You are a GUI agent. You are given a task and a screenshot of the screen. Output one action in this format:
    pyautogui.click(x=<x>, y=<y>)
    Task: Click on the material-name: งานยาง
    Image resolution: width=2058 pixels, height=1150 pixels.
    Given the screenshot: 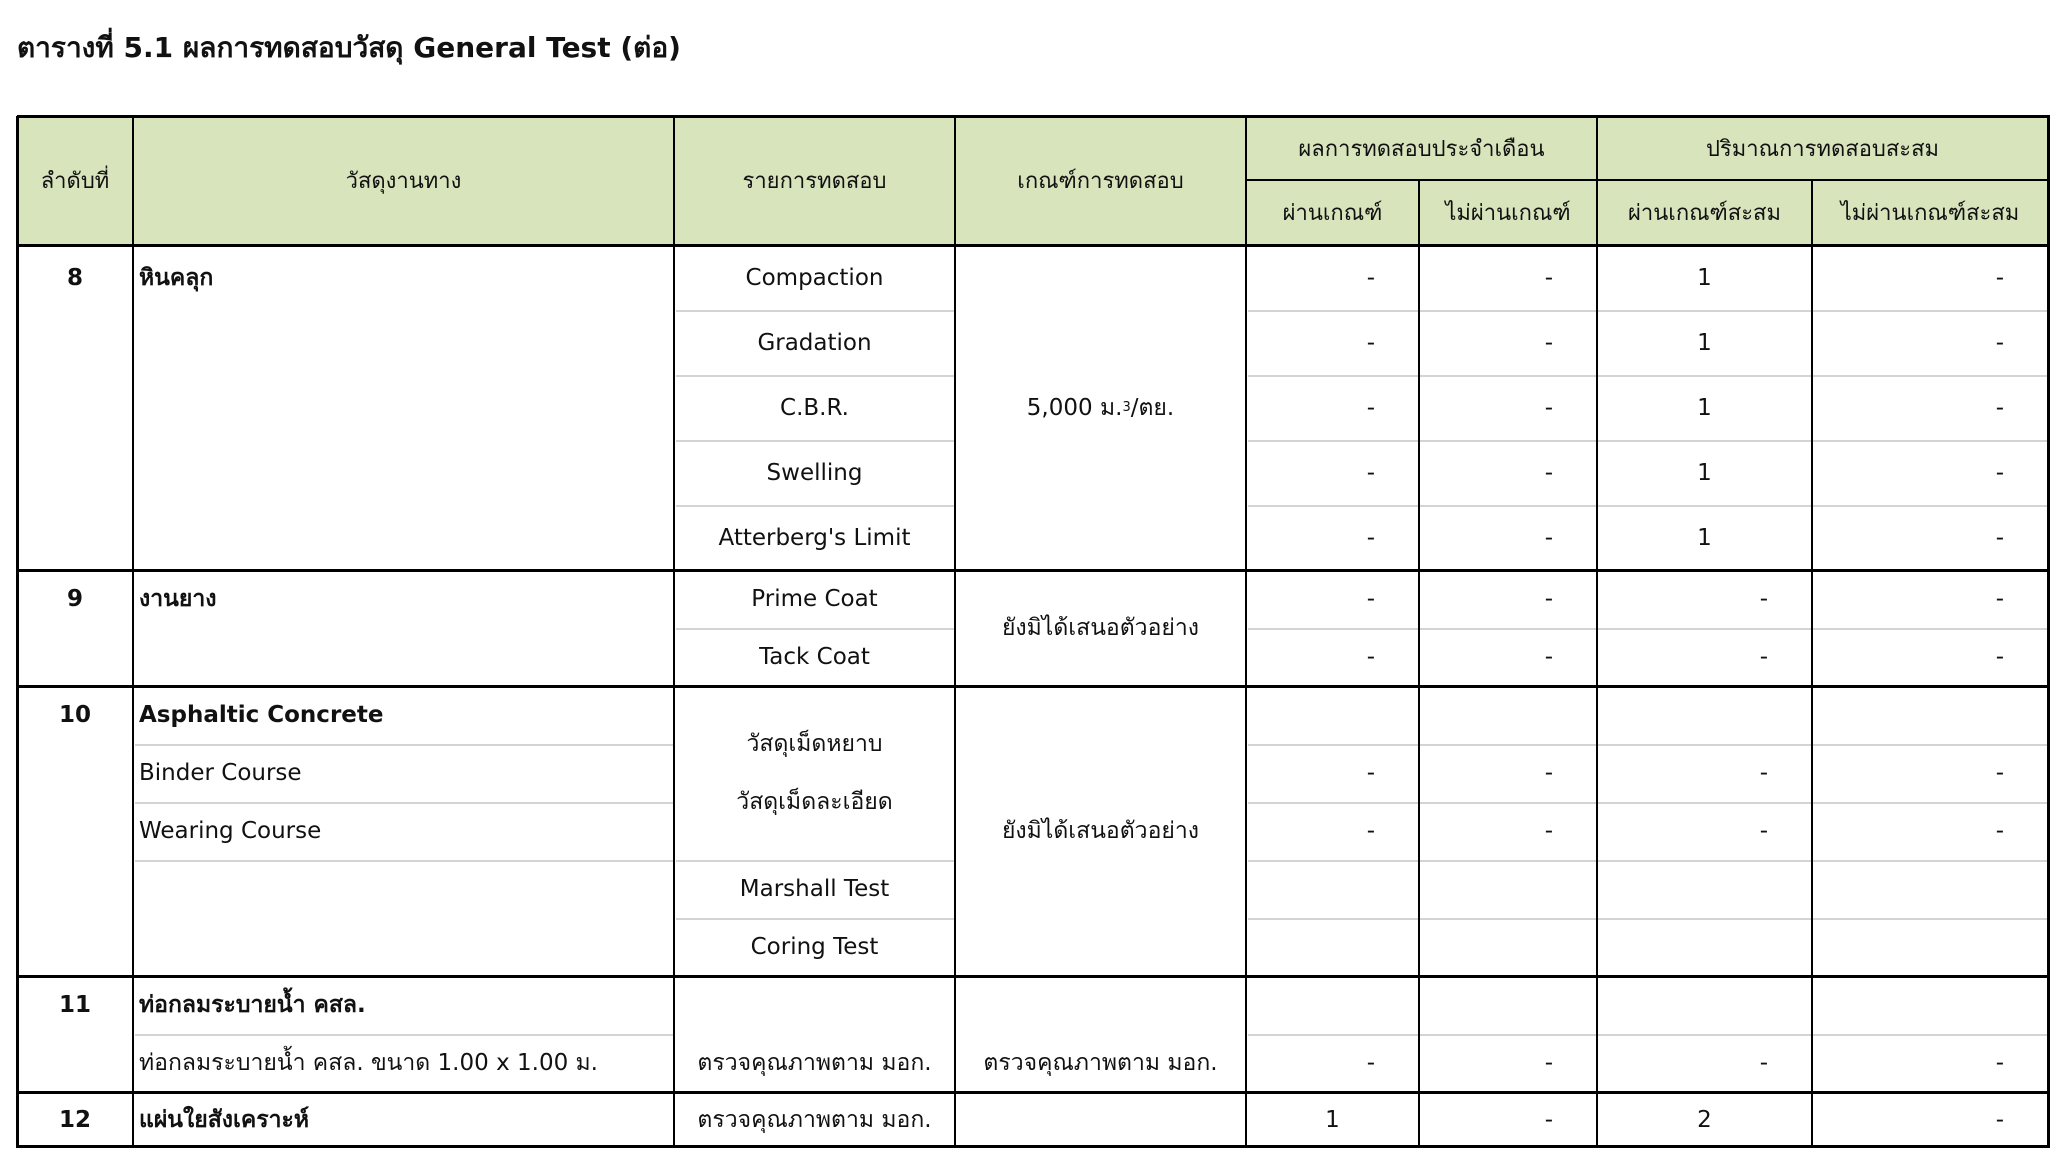 What is the action you would take?
    pyautogui.click(x=178, y=599)
    